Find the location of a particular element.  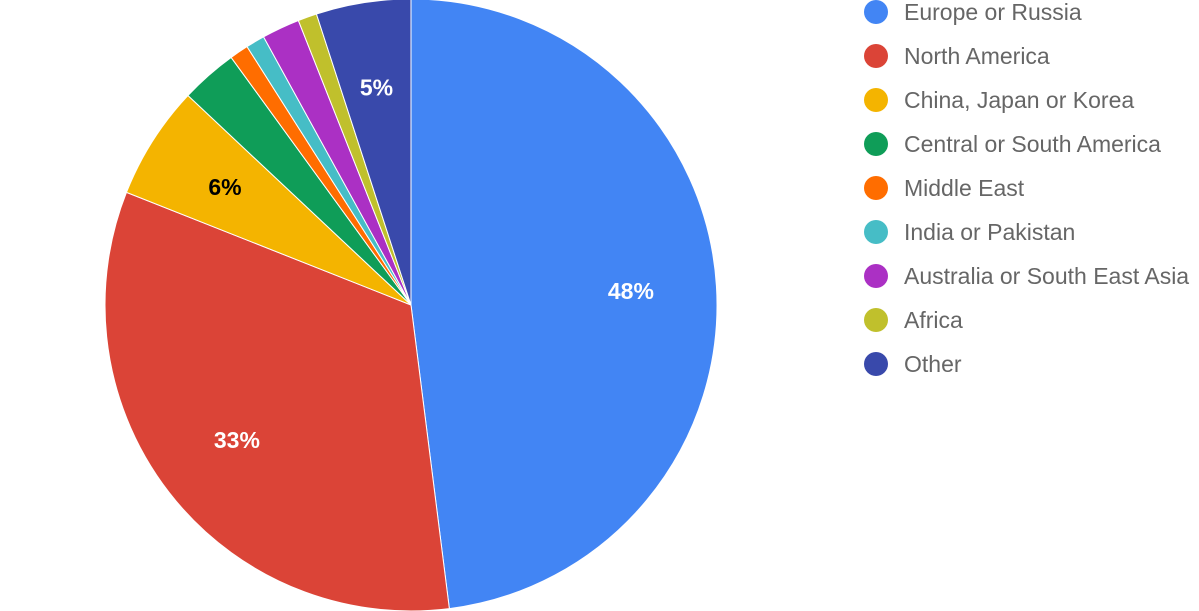

legend-item-central-or-south-america: Central or South America is located at coordinates (1012, 144).